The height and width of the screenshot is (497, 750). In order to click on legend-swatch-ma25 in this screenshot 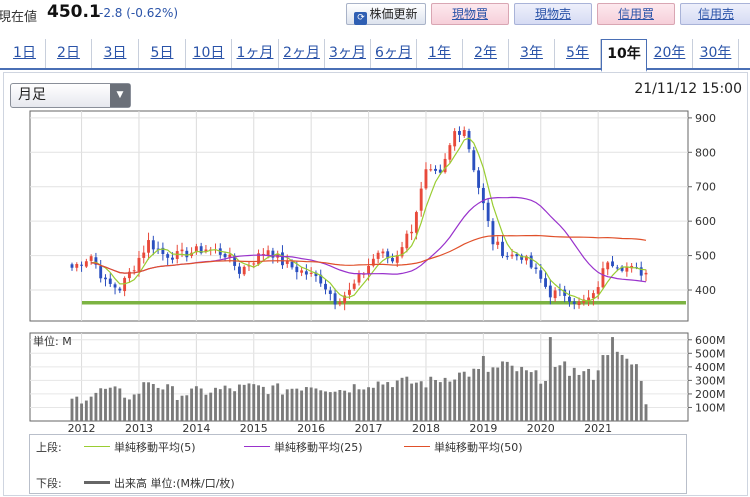, I will do `click(257, 446)`.